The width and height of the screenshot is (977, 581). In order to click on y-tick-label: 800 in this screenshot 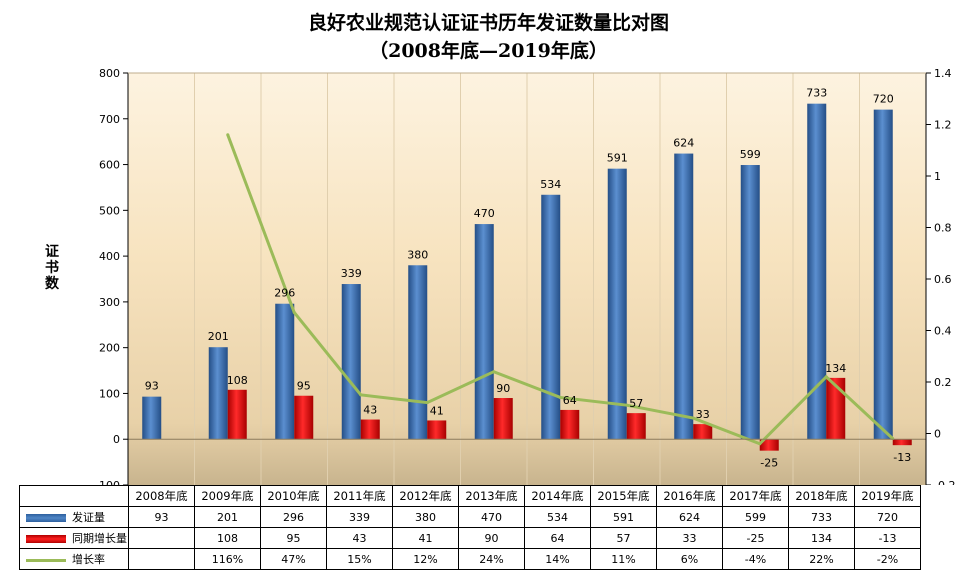, I will do `click(109, 73)`.